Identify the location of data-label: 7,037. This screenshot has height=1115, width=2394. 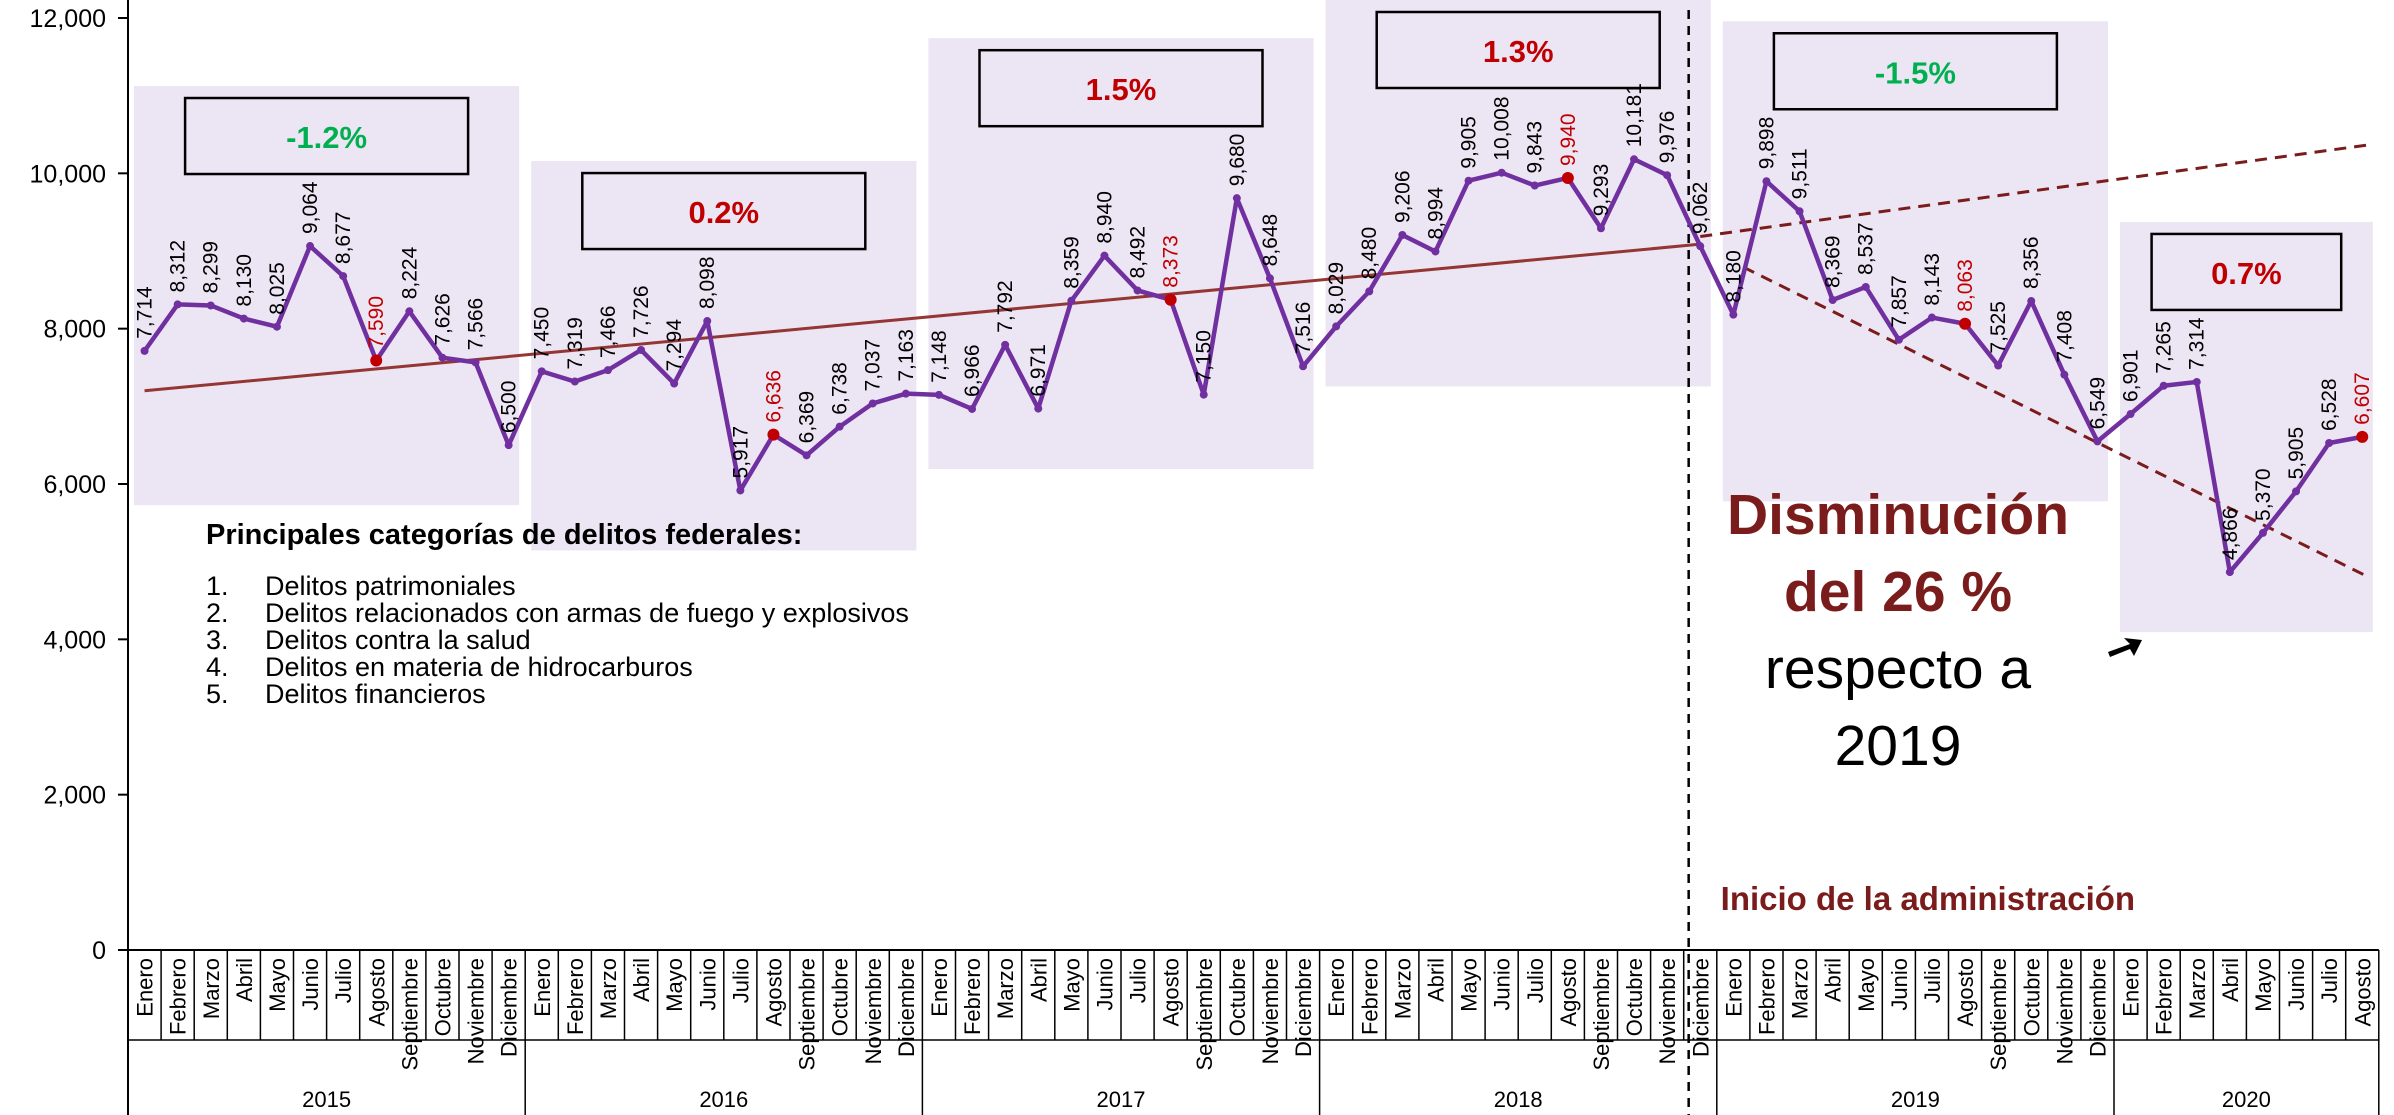
(873, 365).